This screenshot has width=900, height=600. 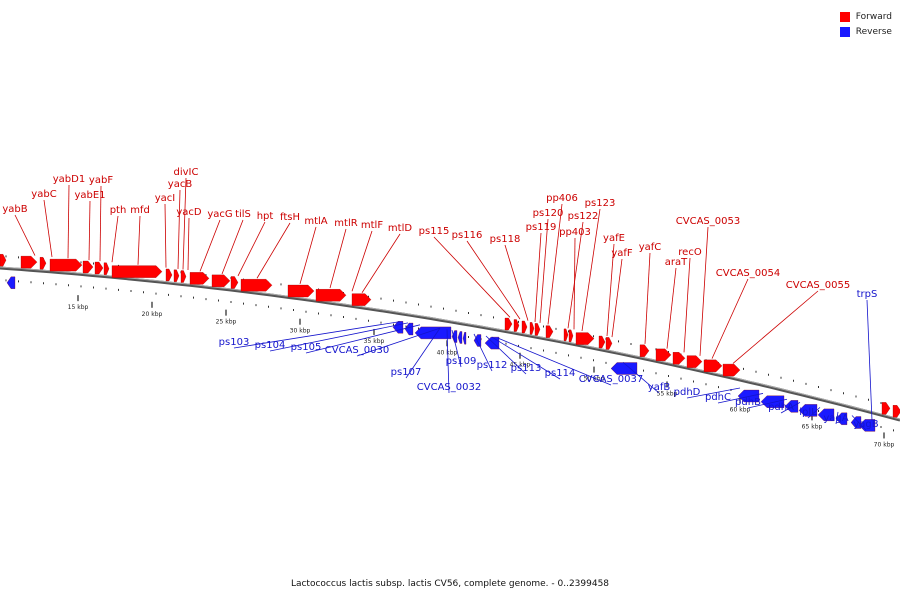 I want to click on reverse-gene-label: ps113, so click(x=526, y=368).